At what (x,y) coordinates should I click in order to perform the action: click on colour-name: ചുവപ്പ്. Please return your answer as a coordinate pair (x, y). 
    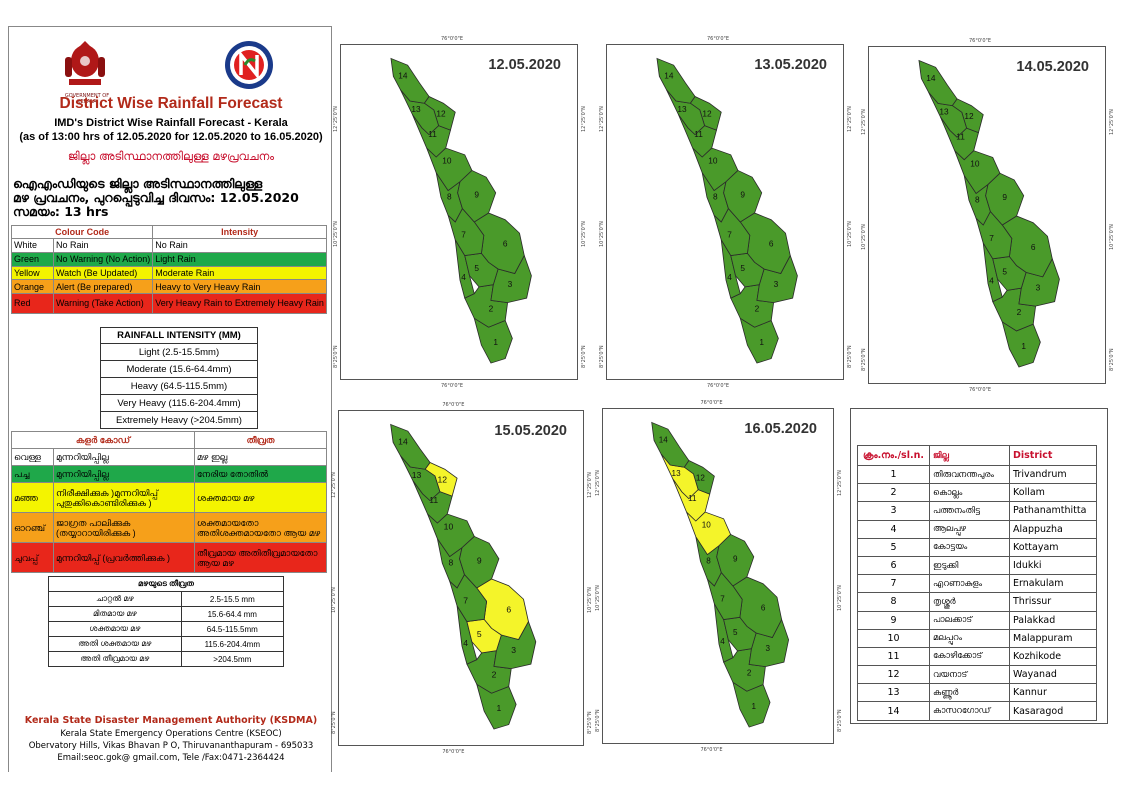
    Looking at the image, I should click on (32, 557).